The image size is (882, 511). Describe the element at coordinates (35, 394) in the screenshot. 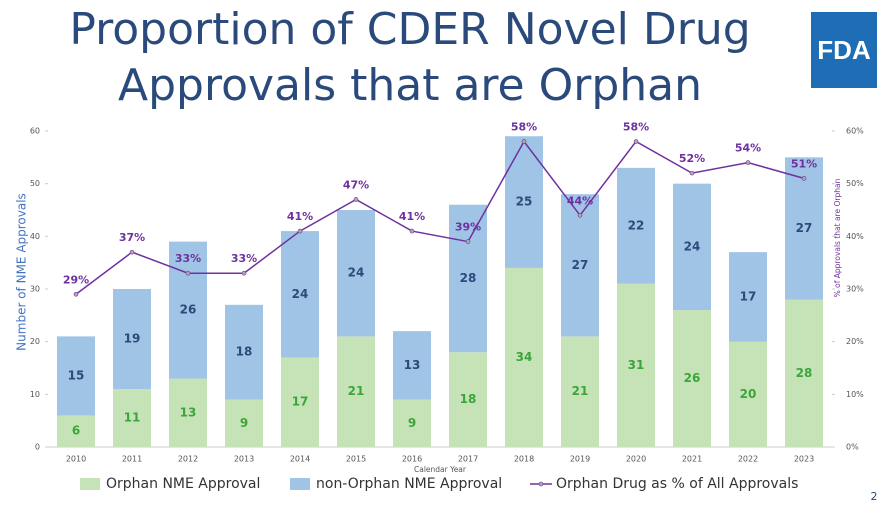

I see `y-tick-label: 10` at that location.